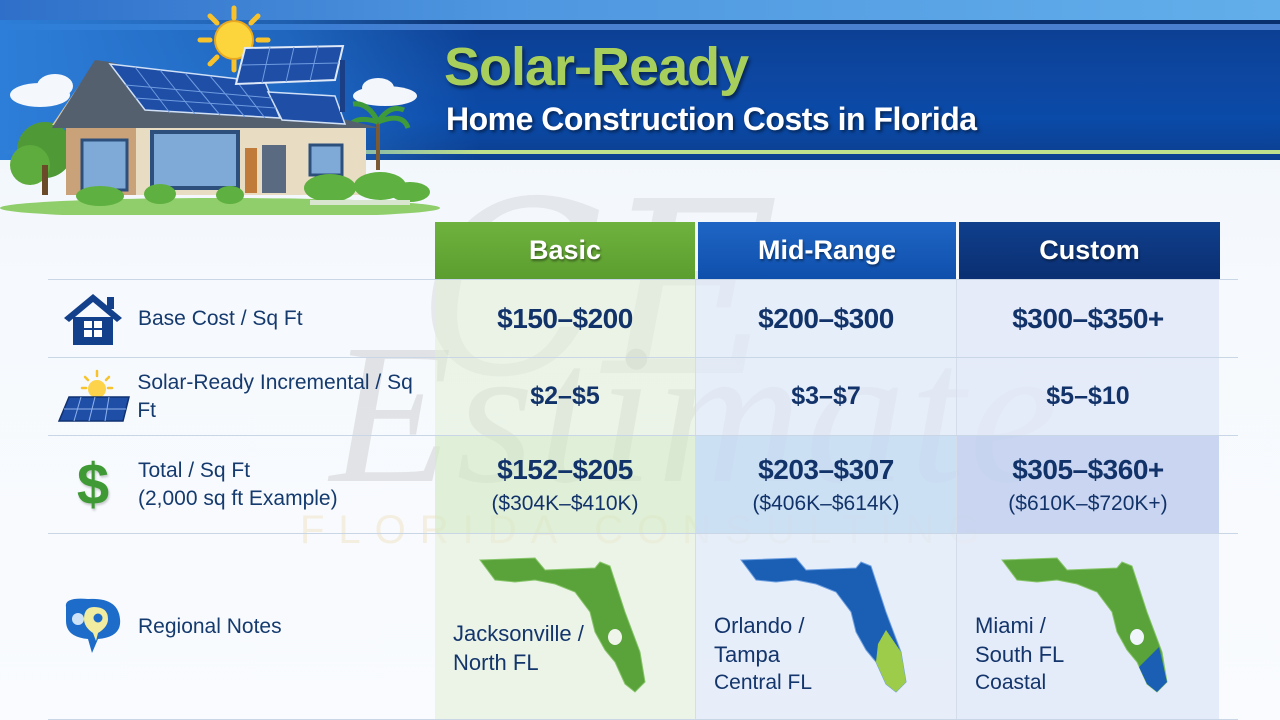  I want to click on dollar-sign-icon: $, so click(93, 484).